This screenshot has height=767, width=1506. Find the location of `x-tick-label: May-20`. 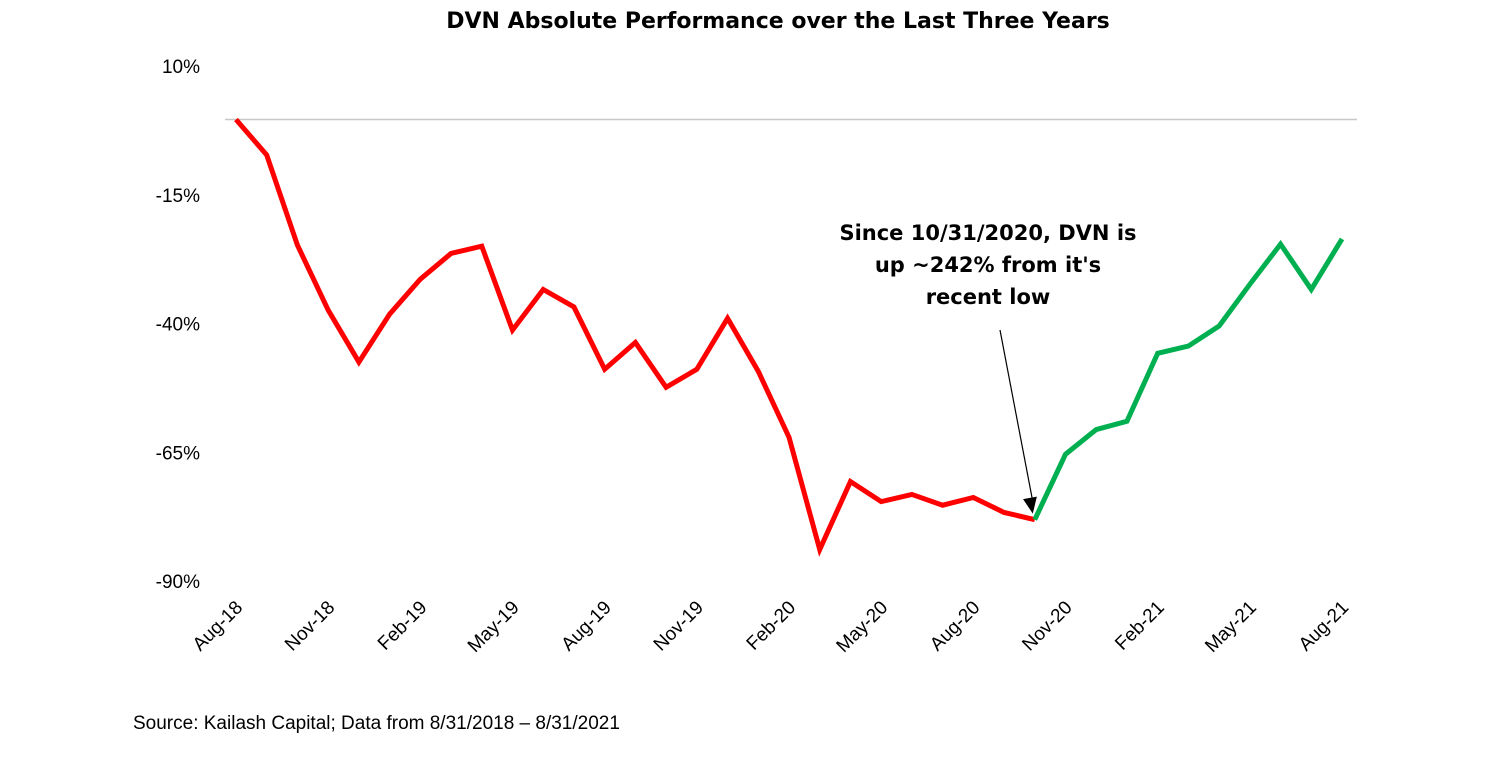

x-tick-label: May-20 is located at coordinates (863, 627).